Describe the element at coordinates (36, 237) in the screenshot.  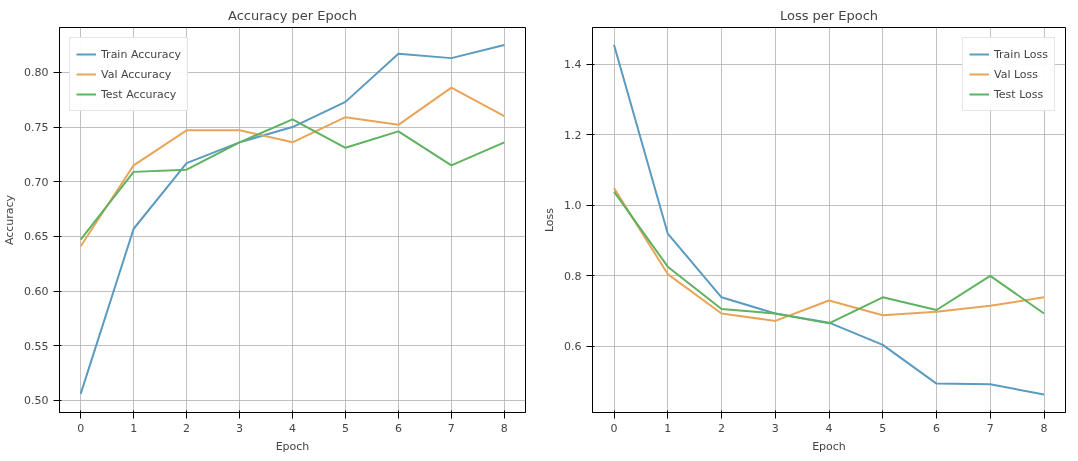
I see `y-tick-label: 0.65` at that location.